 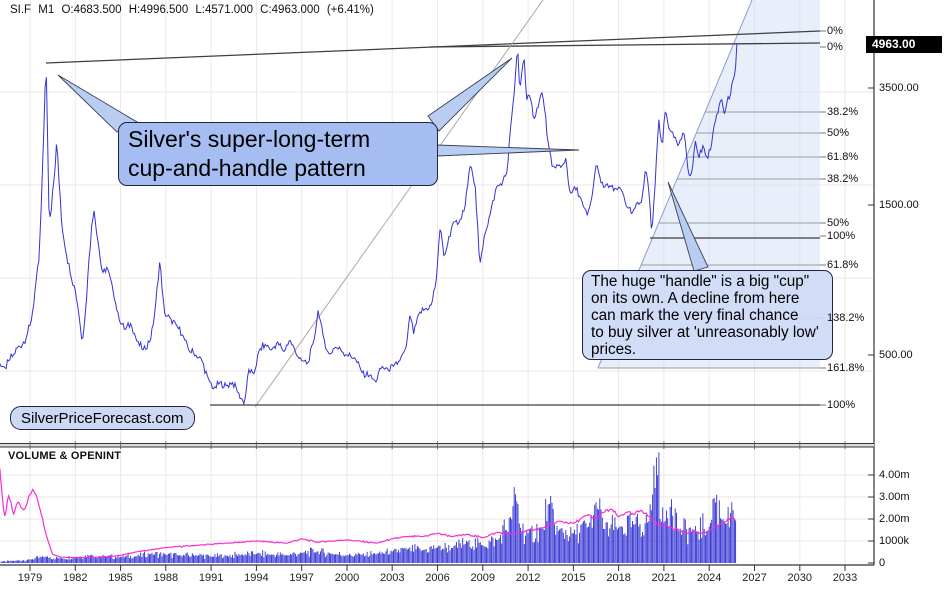 What do you see at coordinates (614, 349) in the screenshot?
I see `callout-text-line: prices.` at bounding box center [614, 349].